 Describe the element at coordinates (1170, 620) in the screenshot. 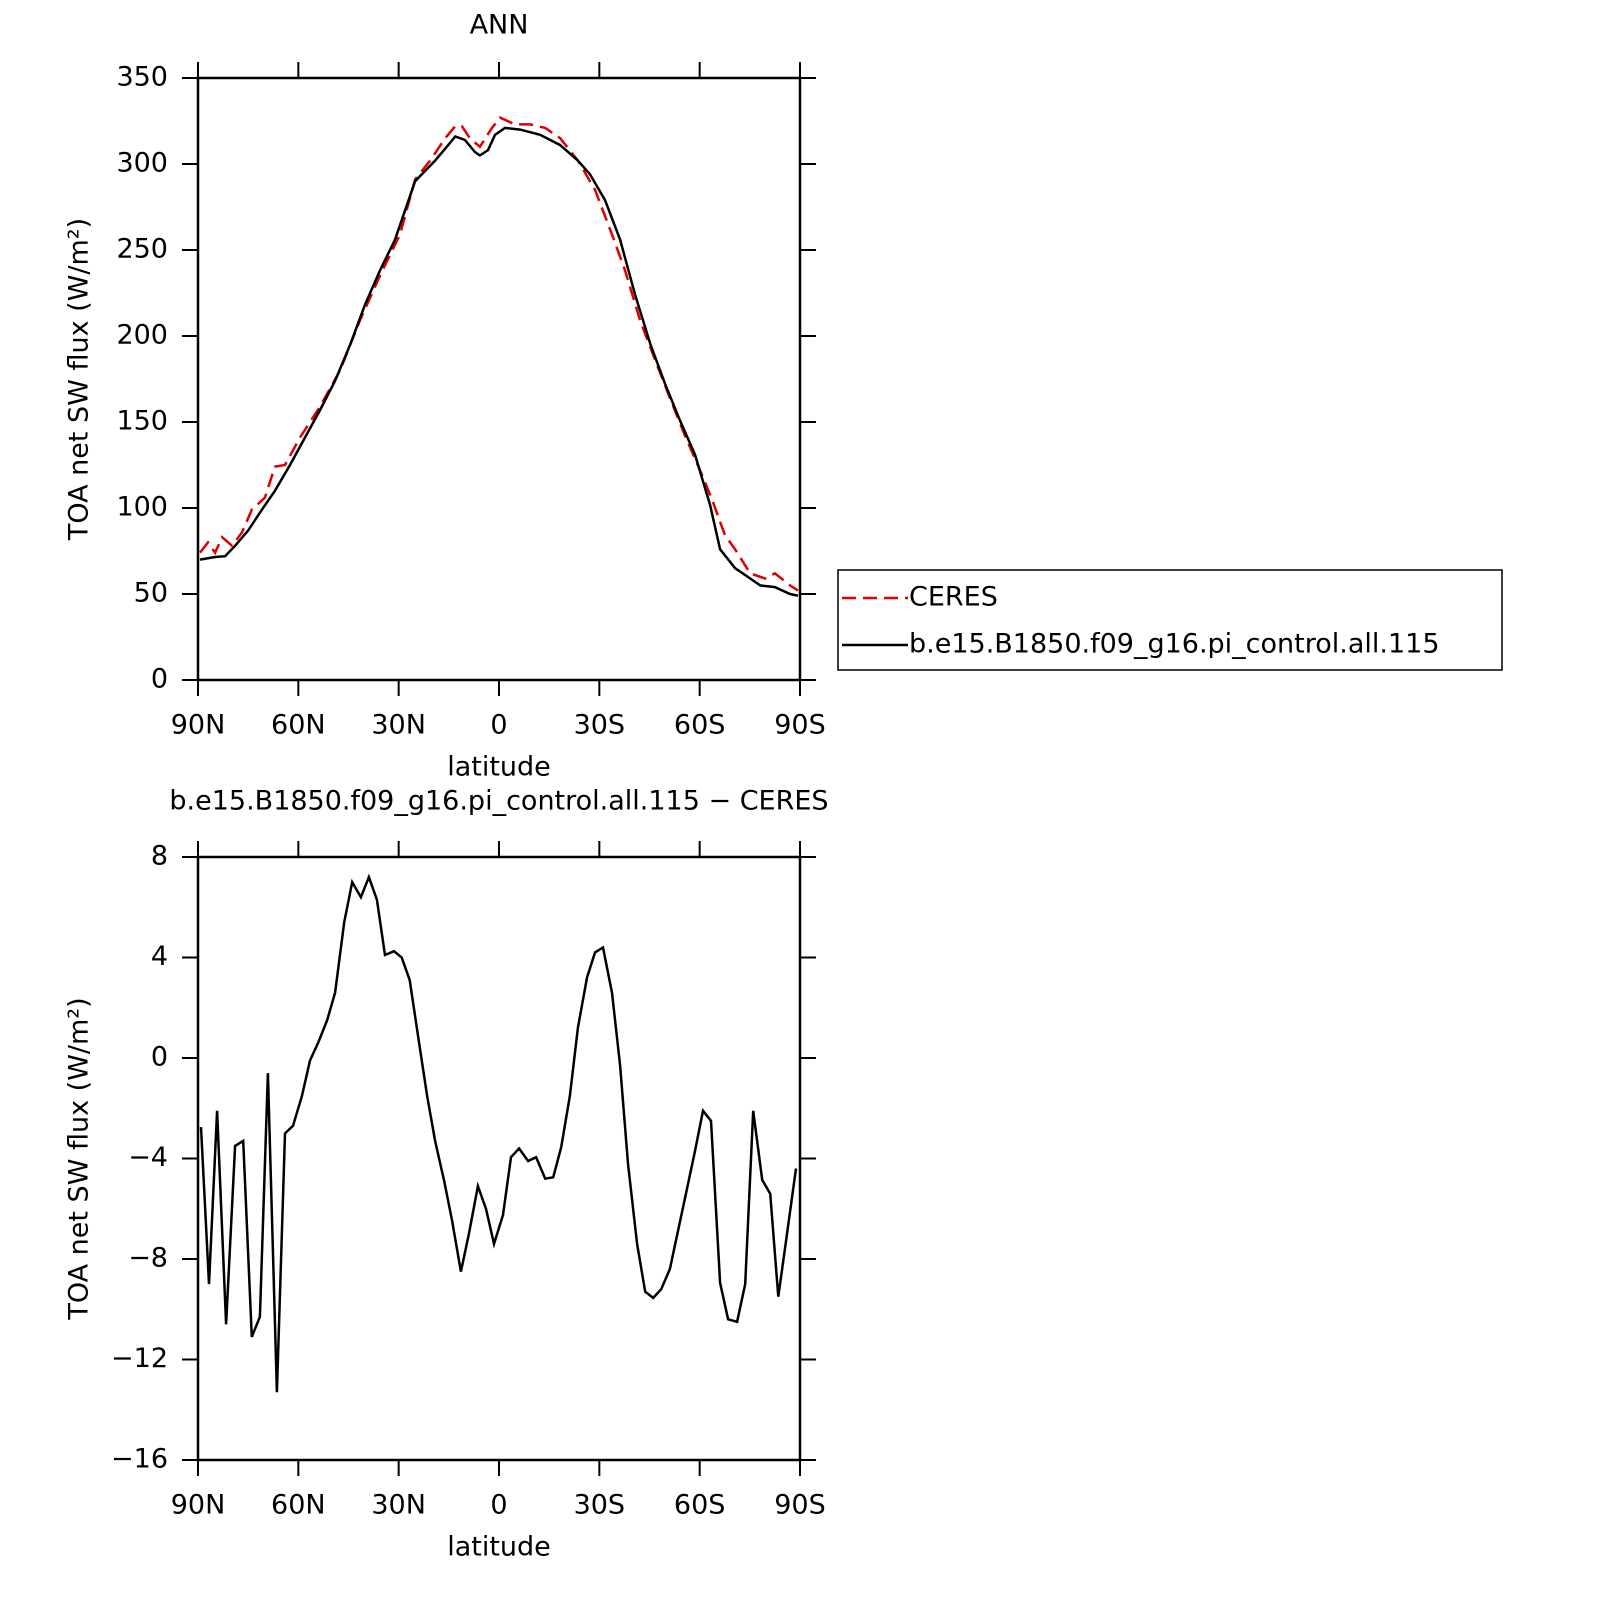

I see `legend-box` at that location.